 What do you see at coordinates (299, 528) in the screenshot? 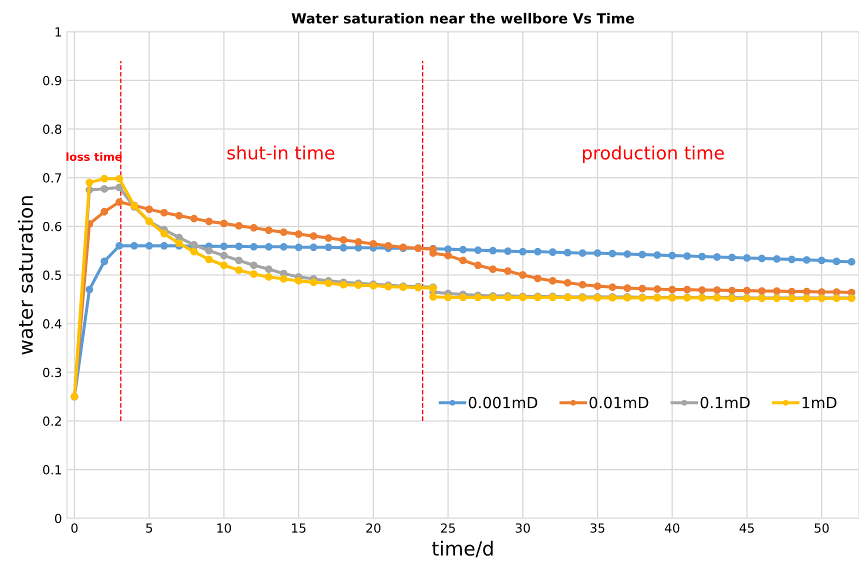
I see `x-tick-label: 15` at bounding box center [299, 528].